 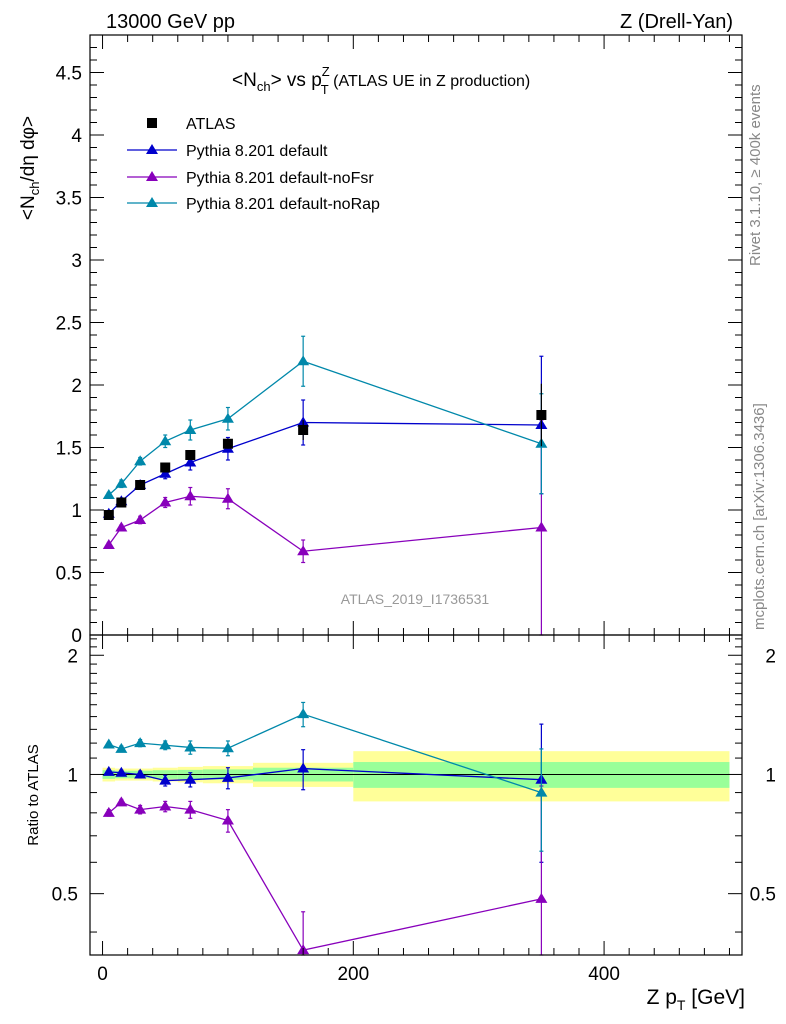 I want to click on series-line-noFsr, so click(x=325, y=523).